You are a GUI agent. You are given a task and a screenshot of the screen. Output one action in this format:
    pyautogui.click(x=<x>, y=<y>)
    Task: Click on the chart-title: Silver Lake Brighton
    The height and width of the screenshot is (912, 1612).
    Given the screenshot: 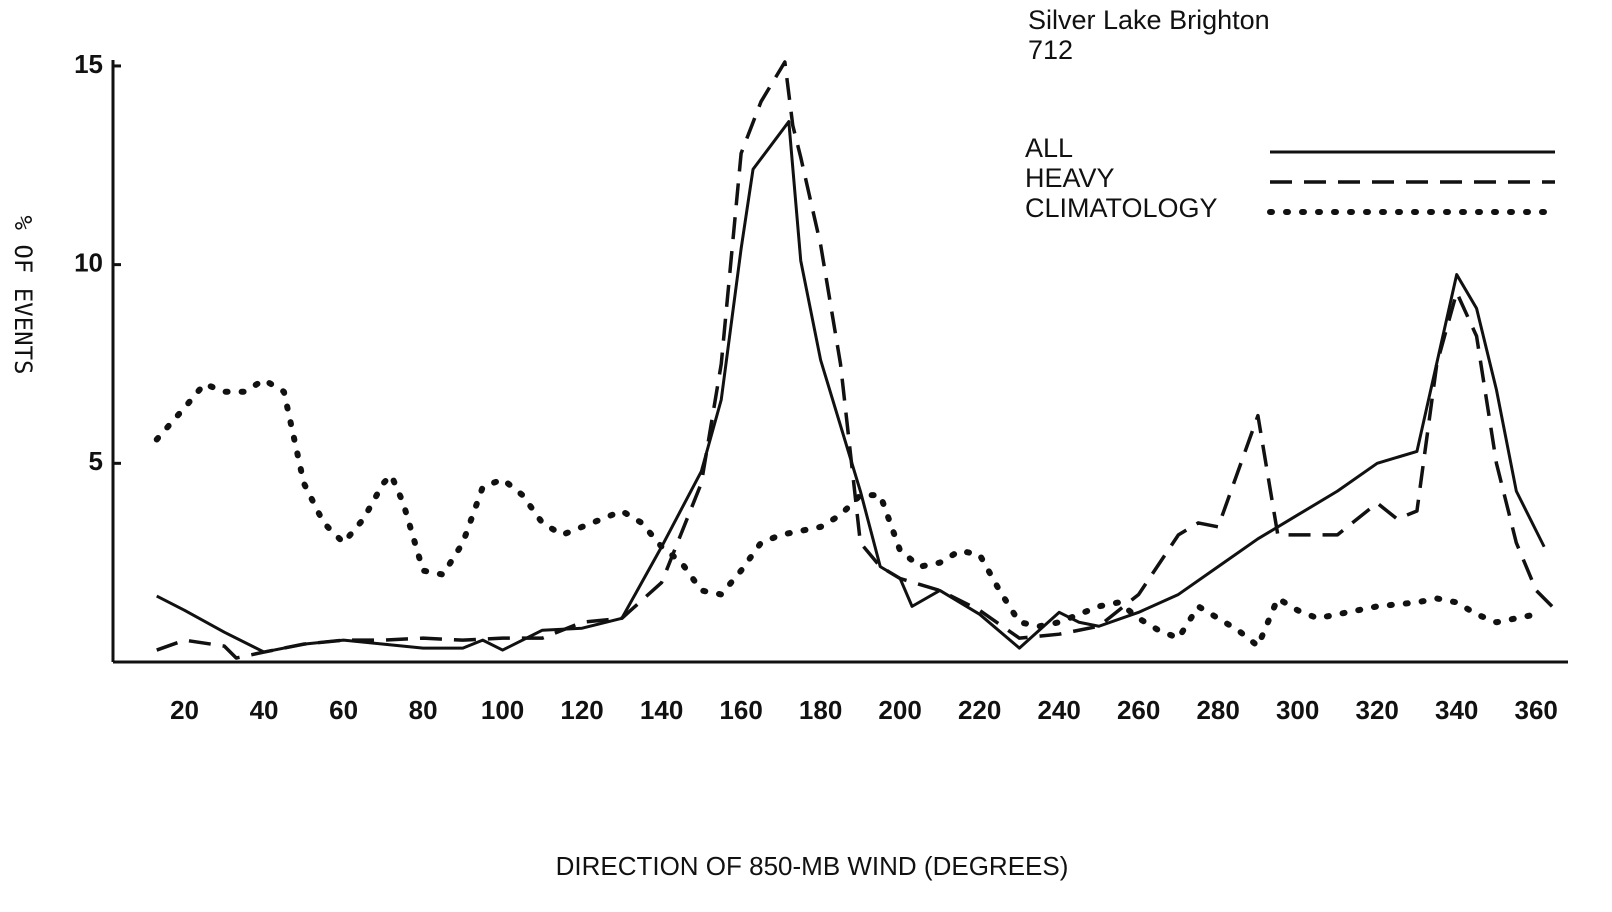 What is the action you would take?
    pyautogui.click(x=1149, y=20)
    